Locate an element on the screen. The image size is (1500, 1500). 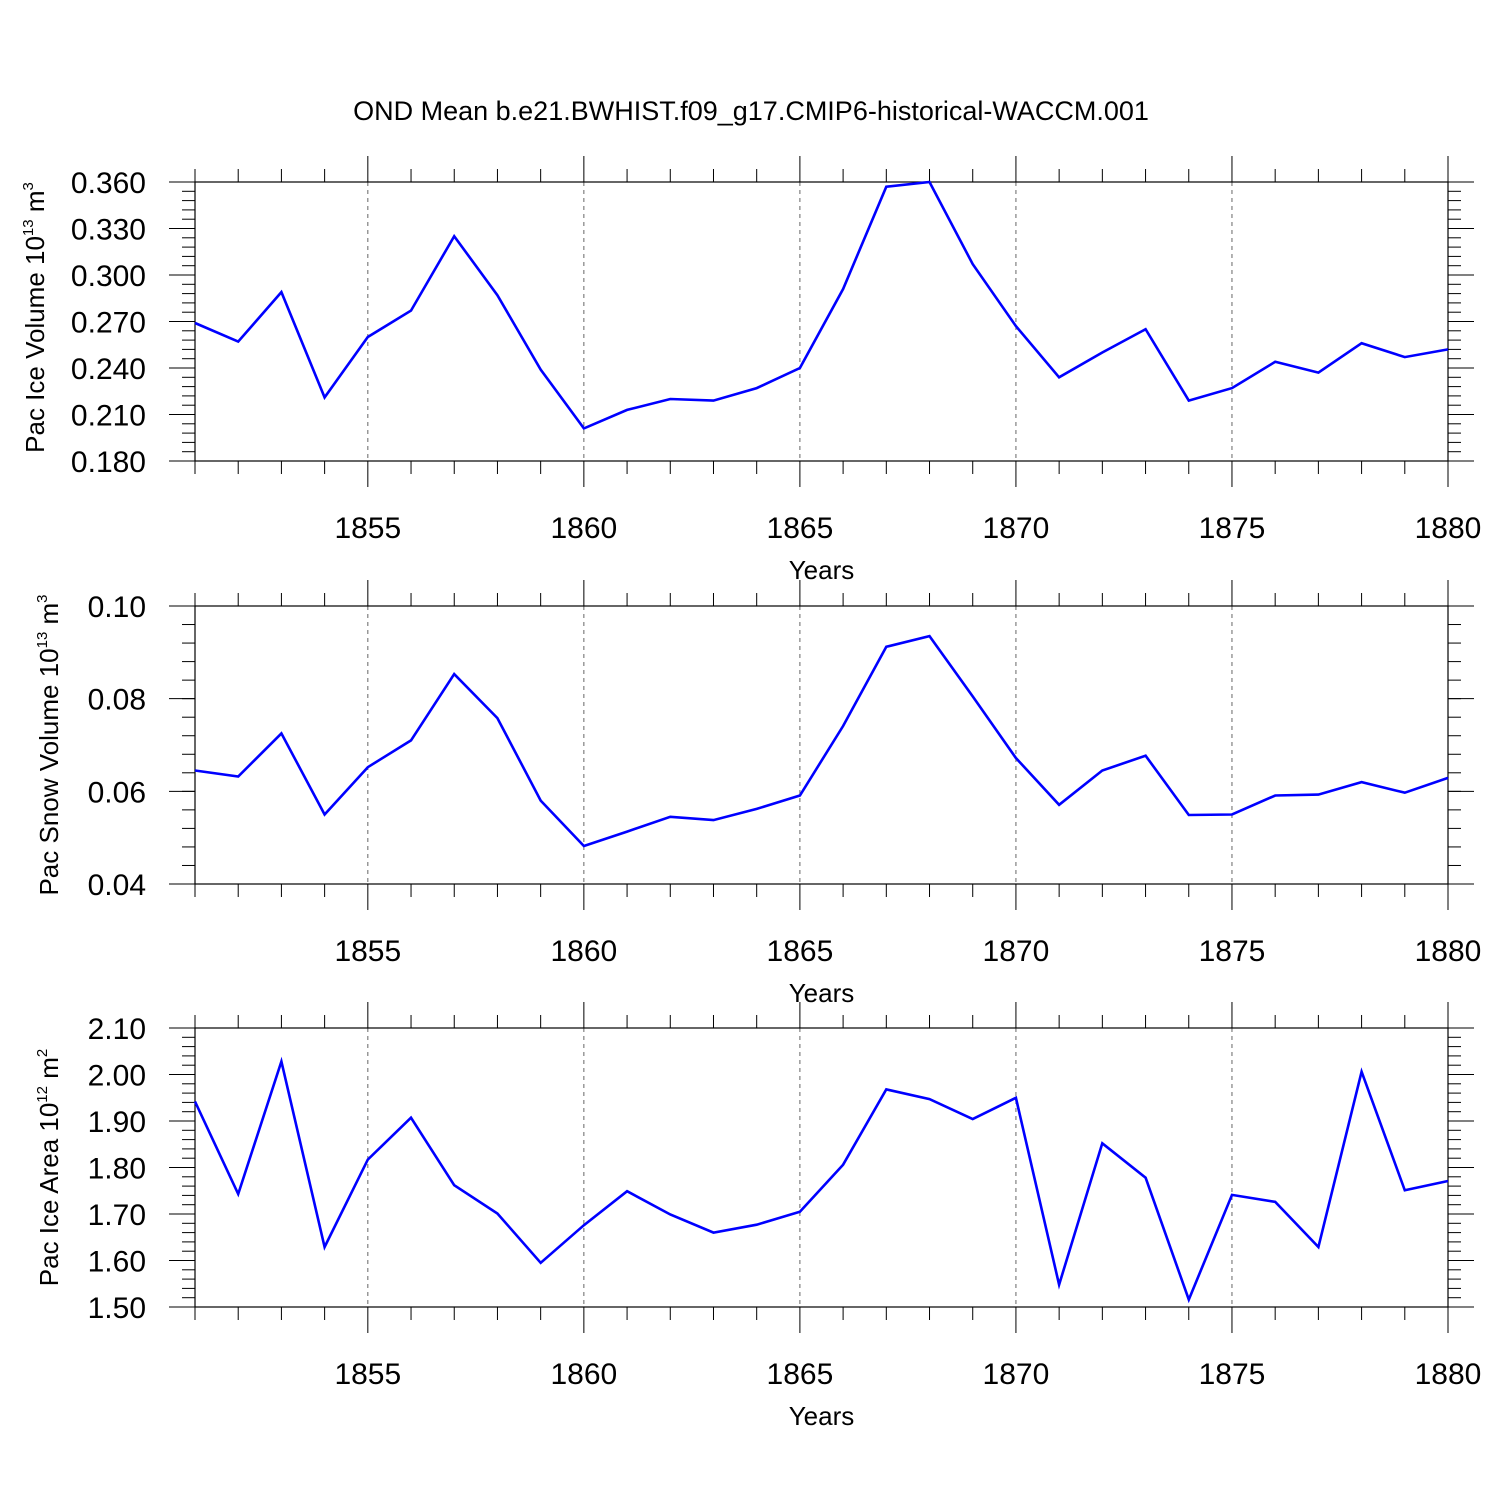
y-axis-title-part: Pac Ice Volume 10 is located at coordinates (35, 344).